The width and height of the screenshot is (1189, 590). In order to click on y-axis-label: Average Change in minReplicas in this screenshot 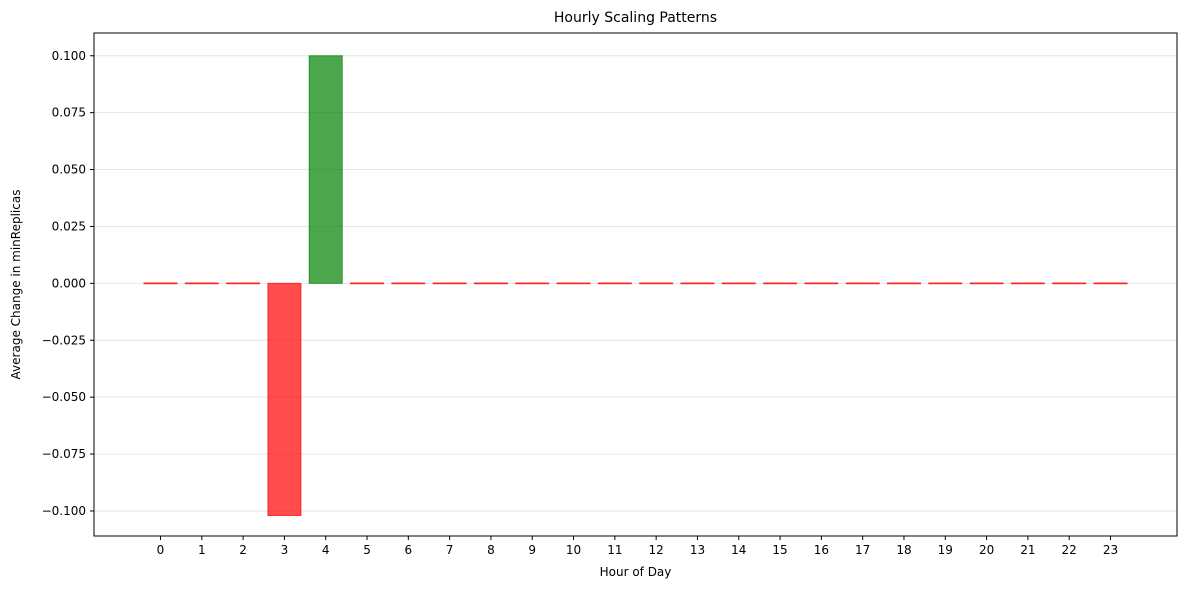, I will do `click(16, 285)`.